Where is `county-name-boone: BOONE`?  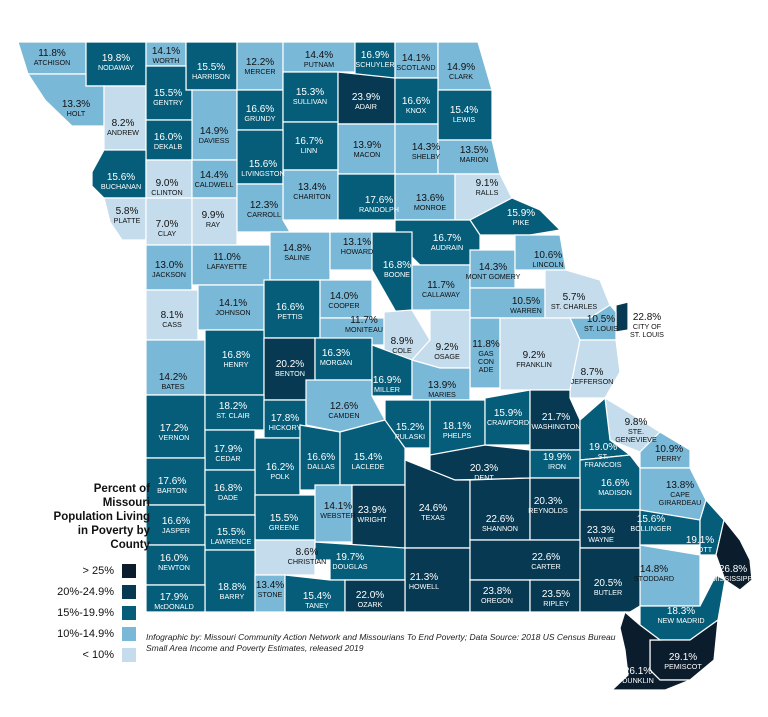
county-name-boone: BOONE is located at coordinates (397, 274).